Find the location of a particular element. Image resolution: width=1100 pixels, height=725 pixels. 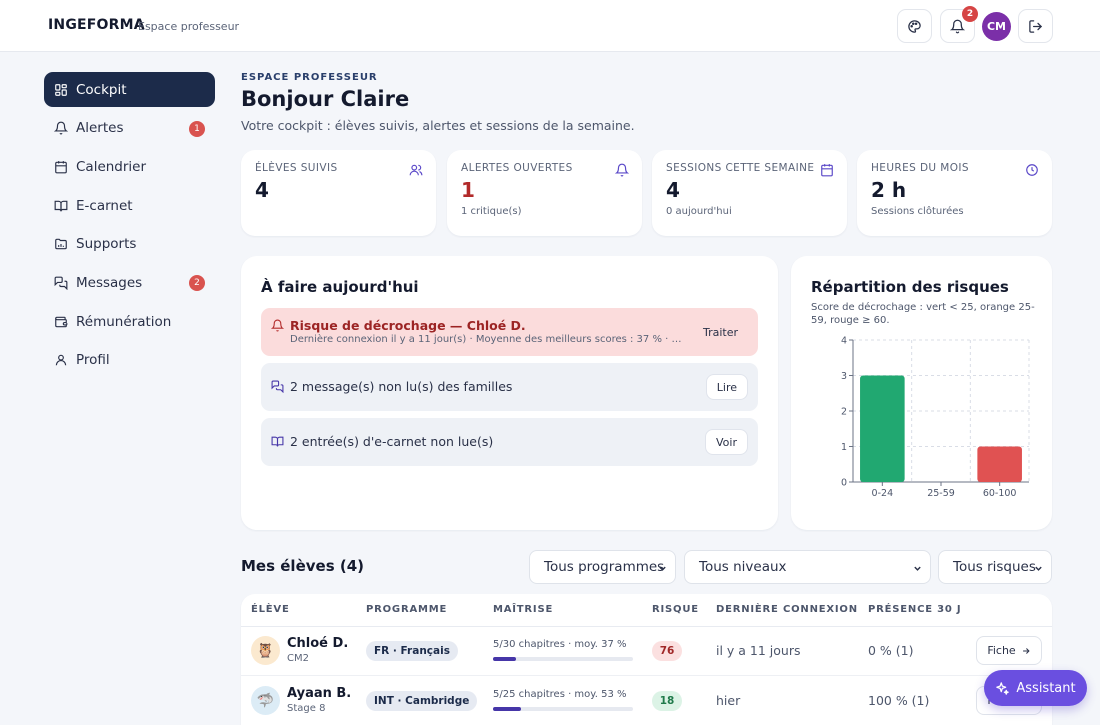

dashboard-icon is located at coordinates (61, 89).